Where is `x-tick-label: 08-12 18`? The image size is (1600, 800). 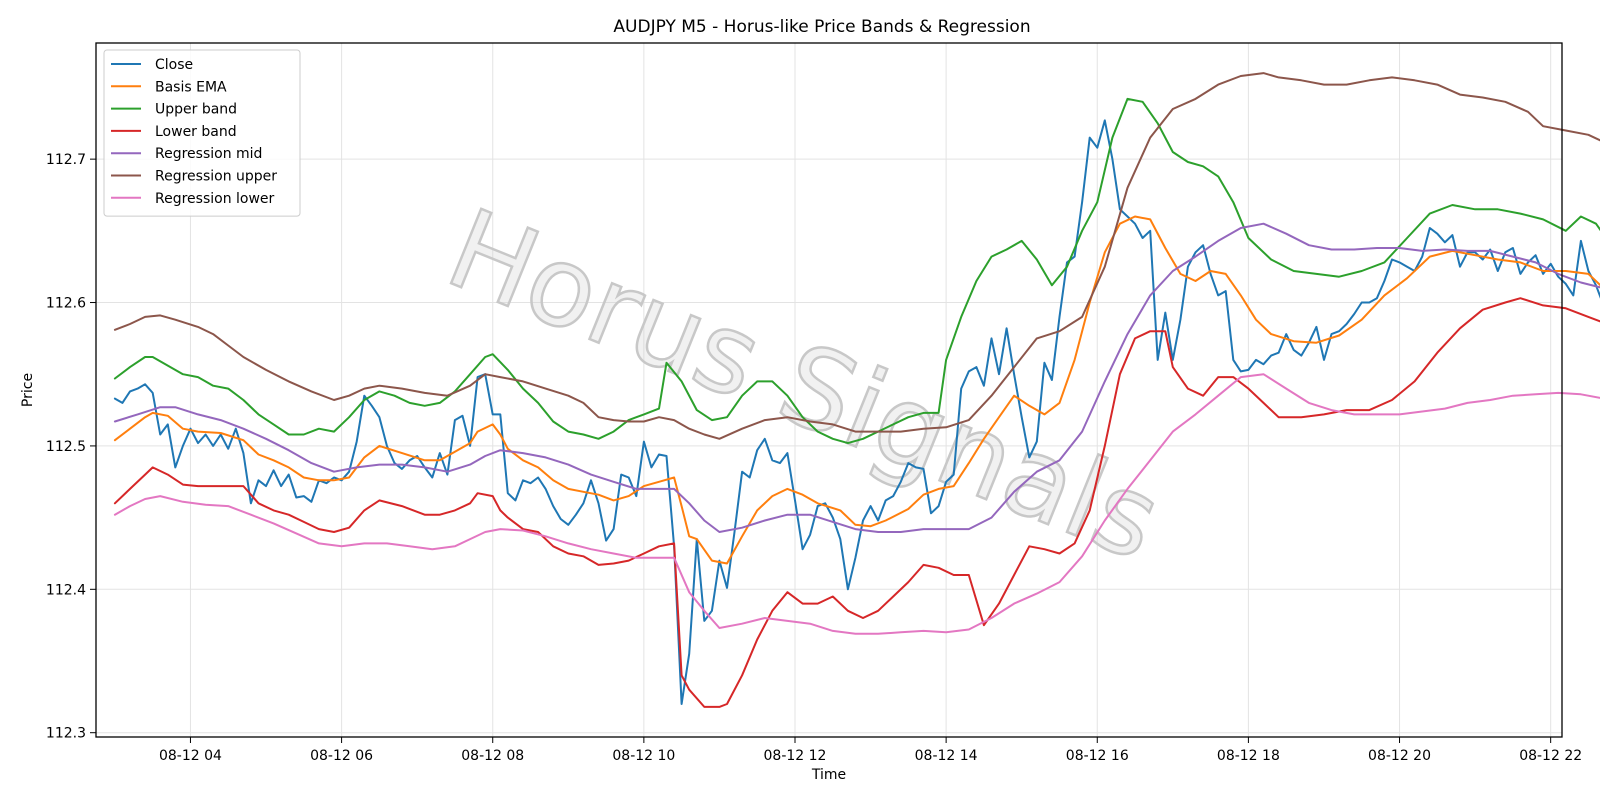
x-tick-label: 08-12 18 is located at coordinates (1248, 756).